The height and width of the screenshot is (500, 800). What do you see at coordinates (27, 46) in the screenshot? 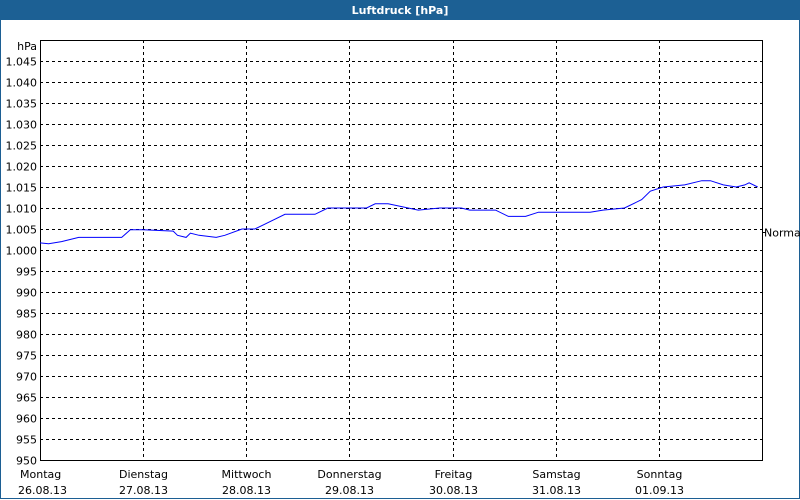
I see `y-axis-label: hPa` at bounding box center [27, 46].